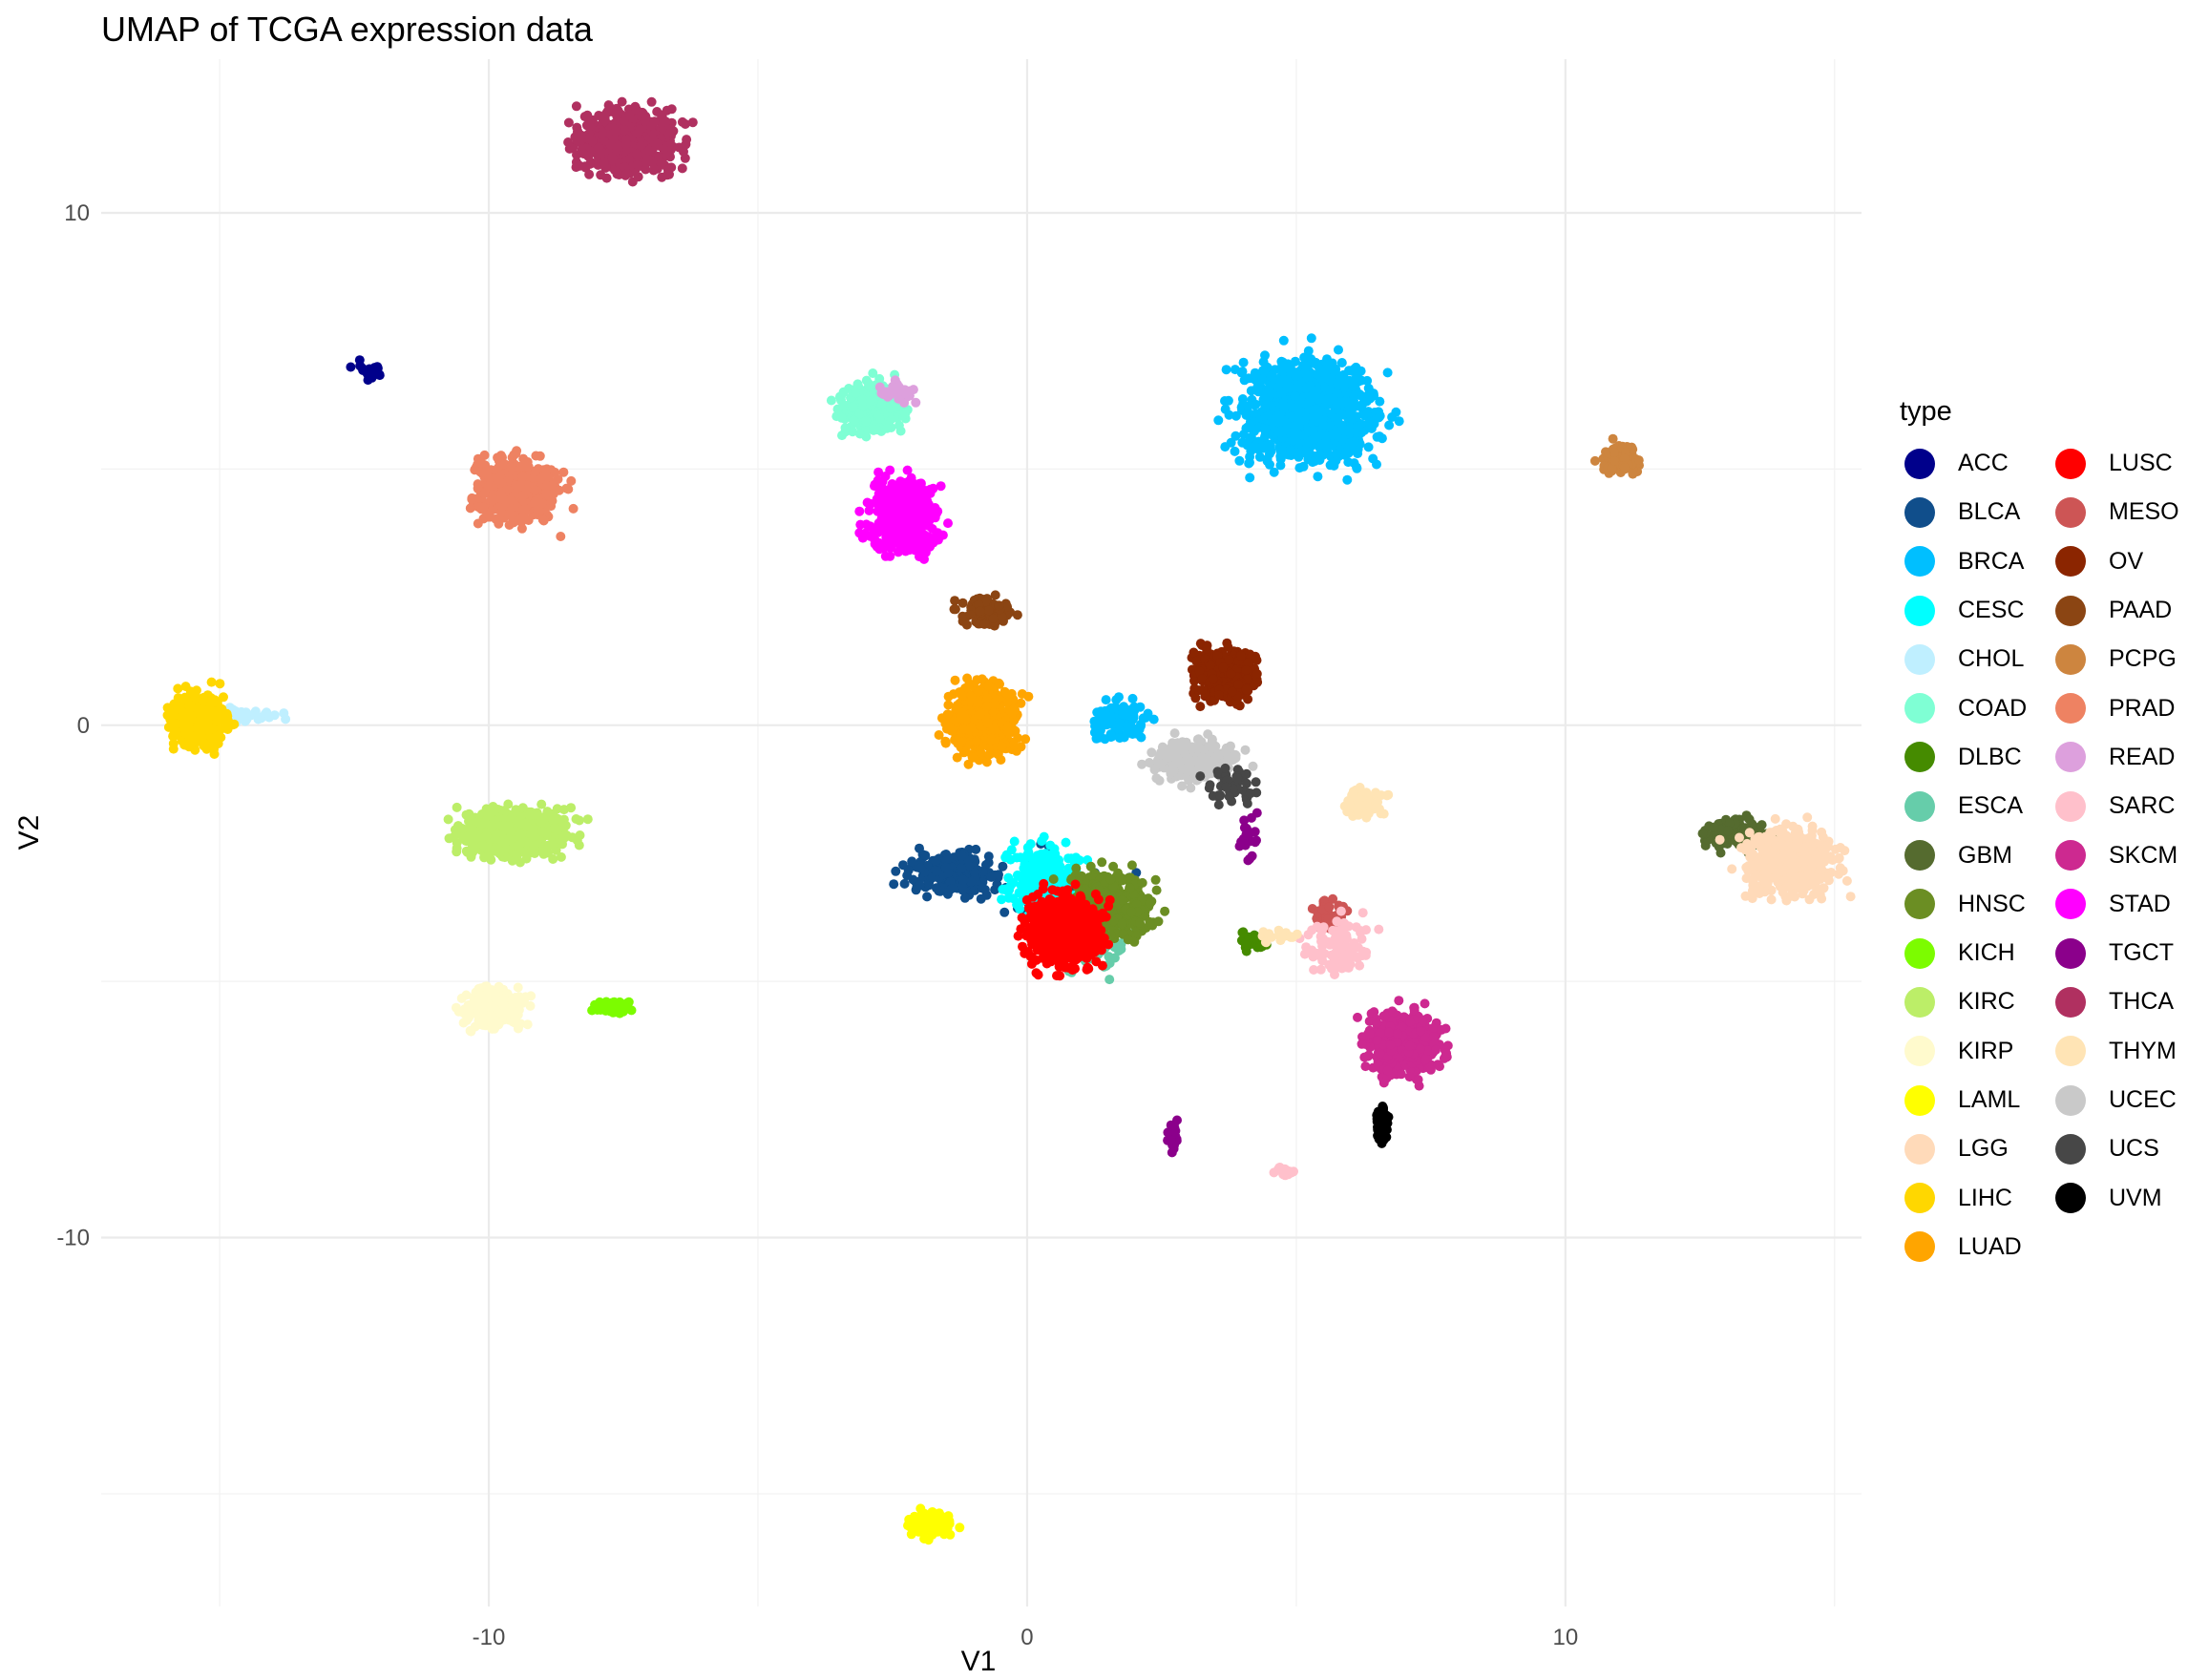 The image size is (2209, 1680). What do you see at coordinates (917, 1521) in the screenshot?
I see `point-laml` at bounding box center [917, 1521].